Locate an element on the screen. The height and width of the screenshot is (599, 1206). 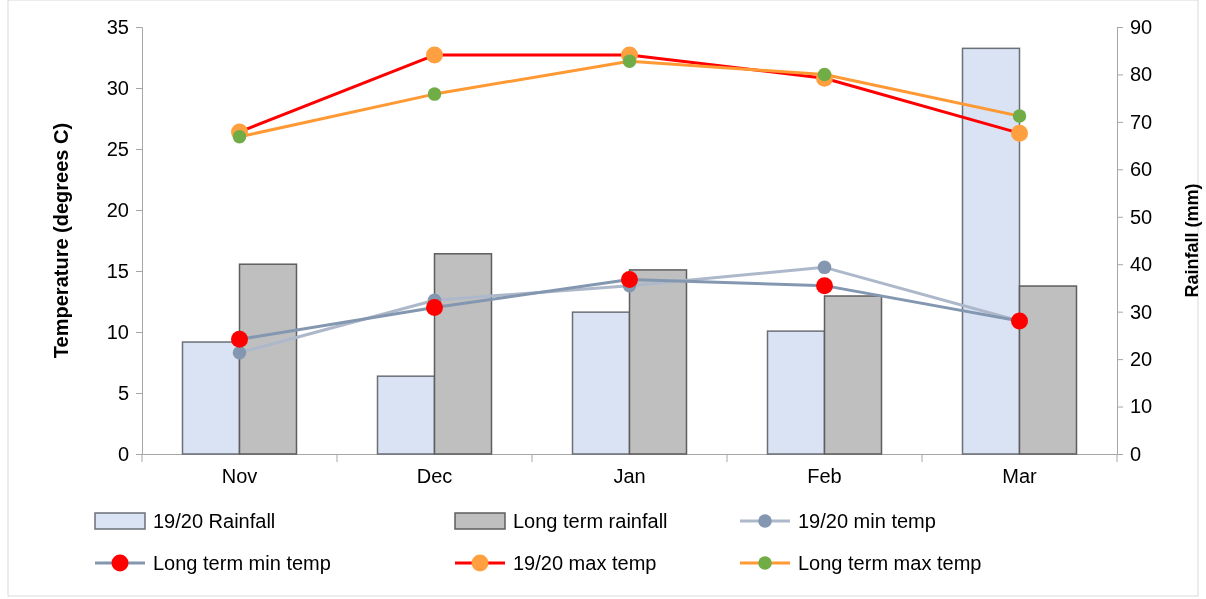
y-tick-label: 15 is located at coordinates (117, 270).